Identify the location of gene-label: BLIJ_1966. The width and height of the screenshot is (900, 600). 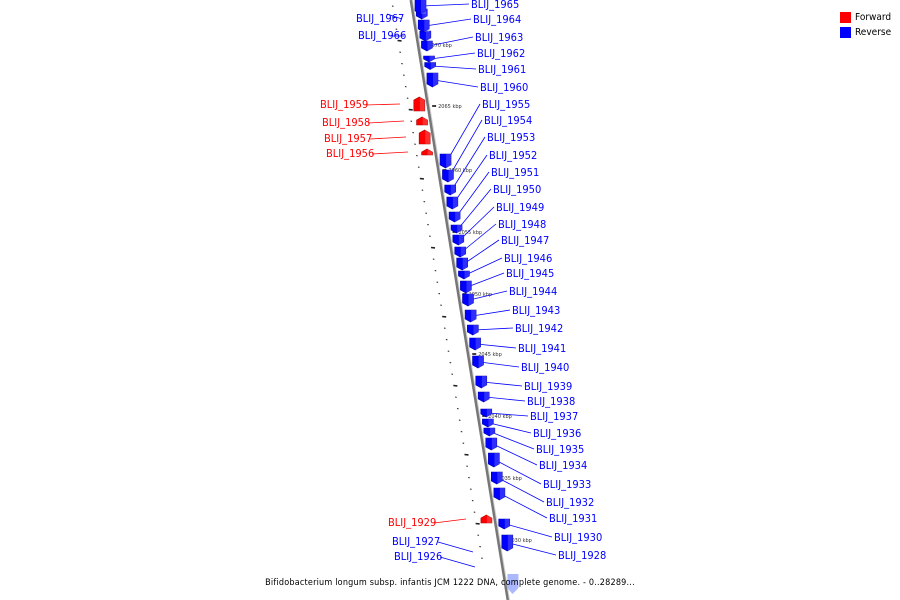
(382, 35).